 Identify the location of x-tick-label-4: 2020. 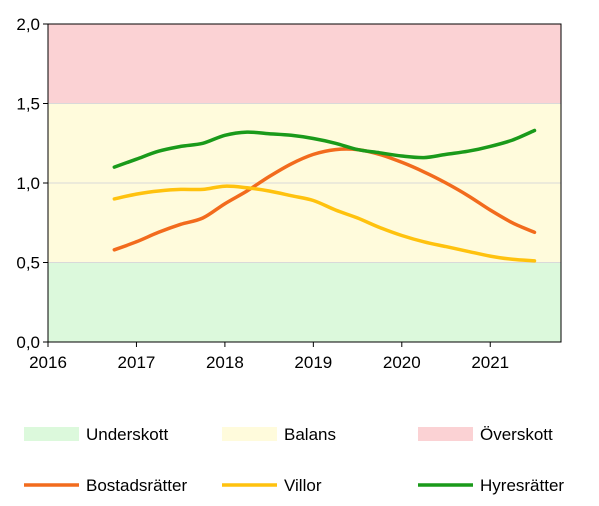
(402, 362).